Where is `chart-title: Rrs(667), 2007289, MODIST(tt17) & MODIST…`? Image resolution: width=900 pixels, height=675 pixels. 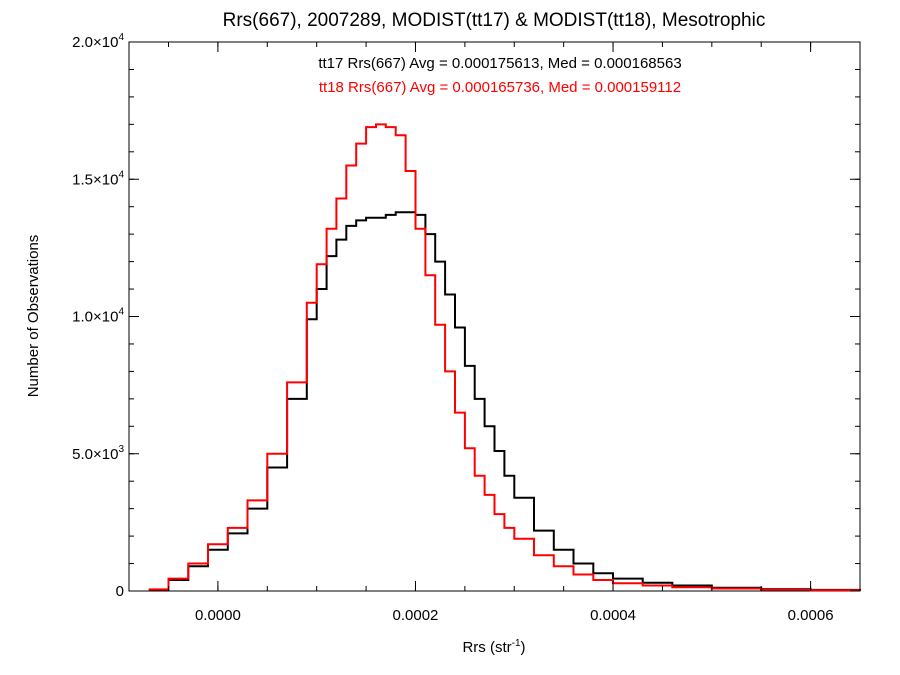 chart-title: Rrs(667), 2007289, MODIST(tt17) & MODIST… is located at coordinates (494, 20).